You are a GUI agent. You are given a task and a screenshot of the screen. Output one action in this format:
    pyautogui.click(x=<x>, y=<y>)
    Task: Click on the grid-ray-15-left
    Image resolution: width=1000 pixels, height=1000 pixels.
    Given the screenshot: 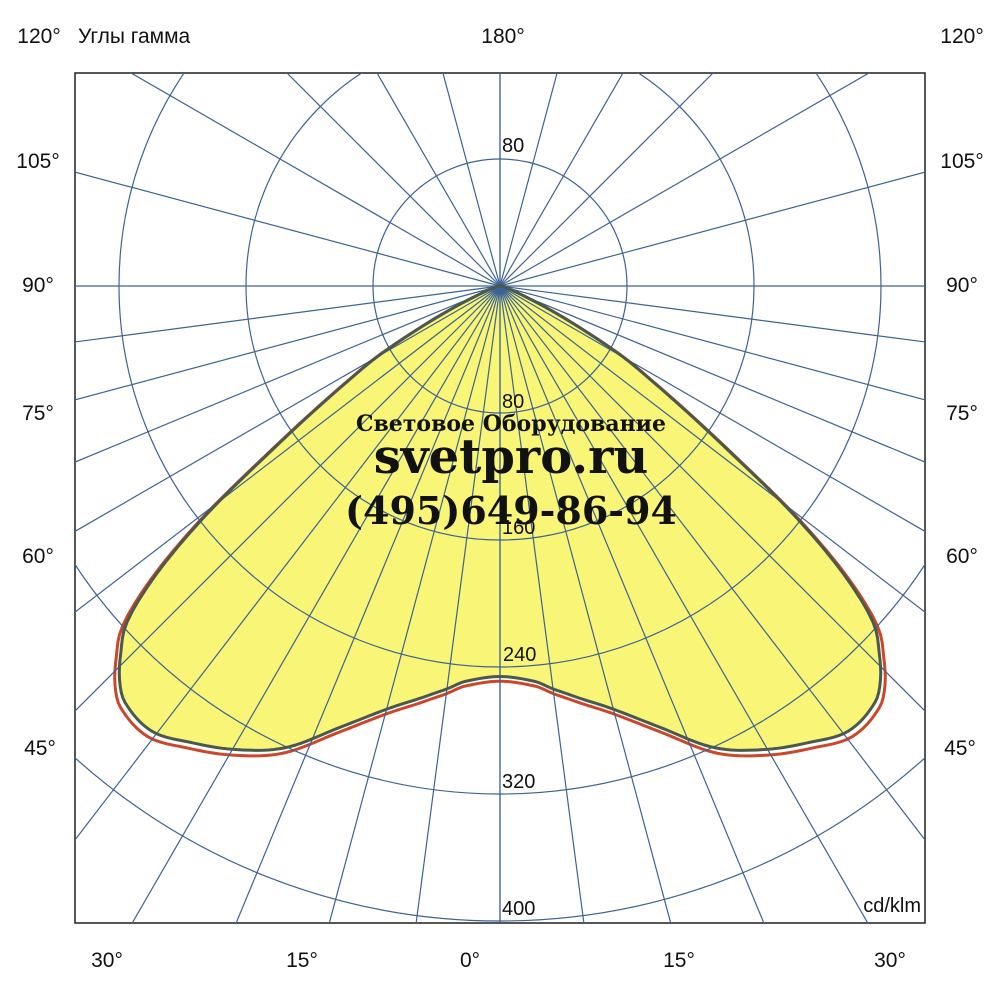 What is the action you would take?
    pyautogui.click(x=414, y=604)
    